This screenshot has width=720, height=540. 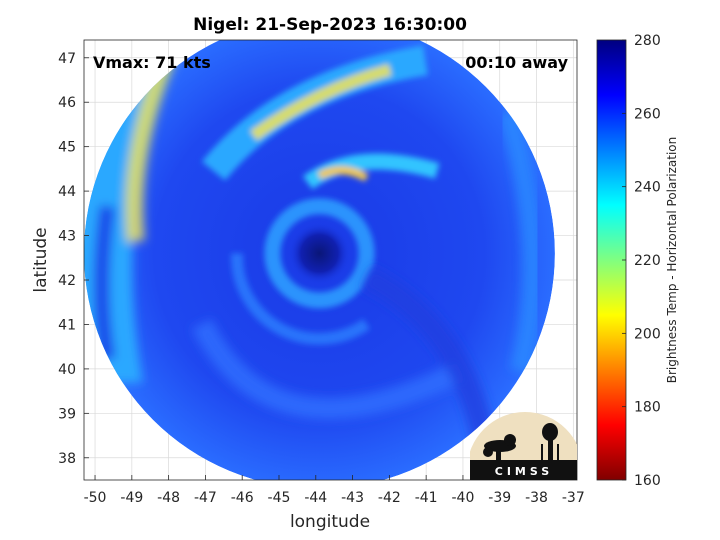 I want to click on eastern-edge, so click(x=520, y=241).